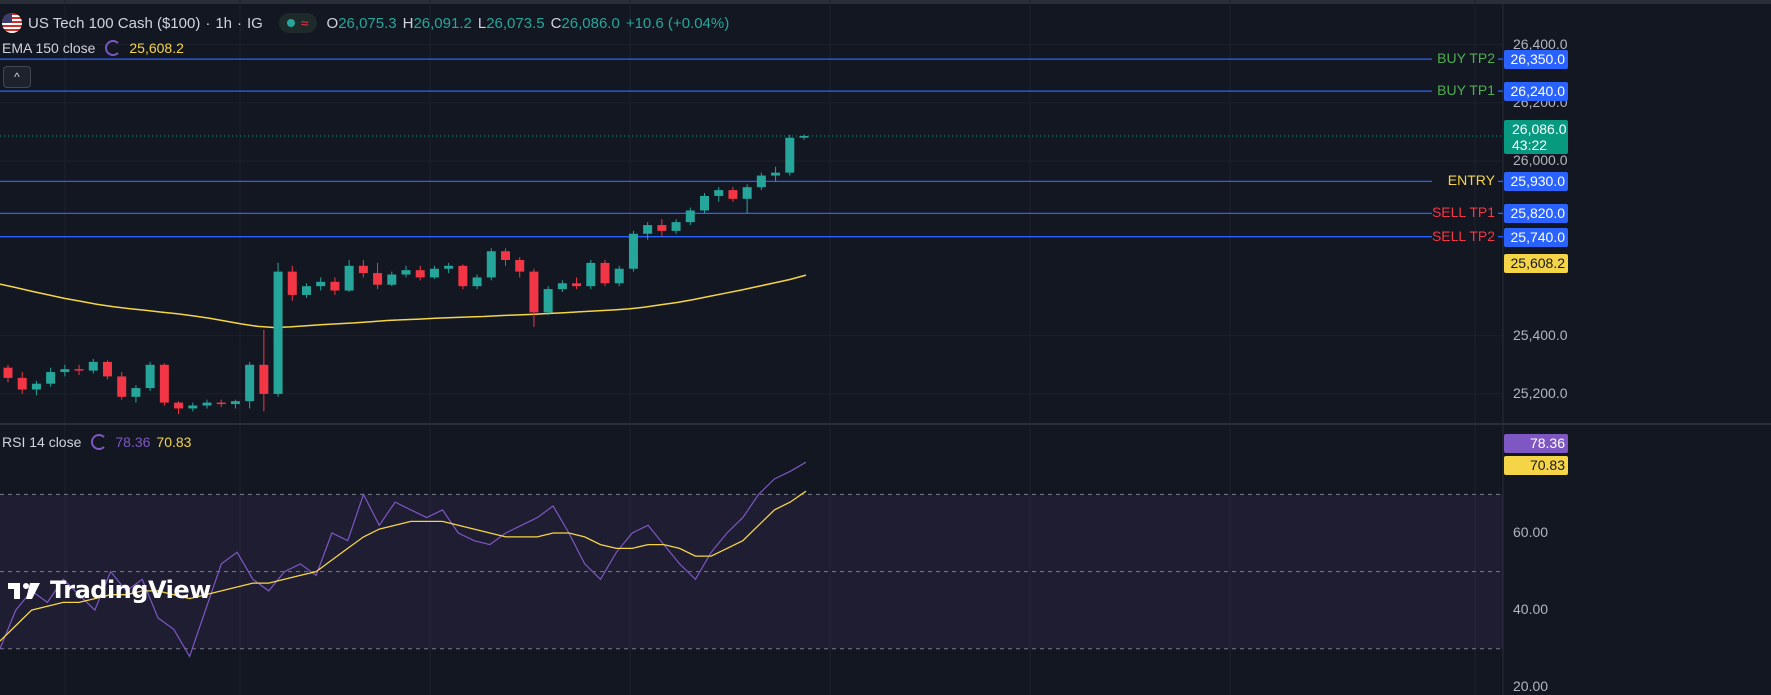  I want to click on level-label: SELL TP2, so click(1463, 235).